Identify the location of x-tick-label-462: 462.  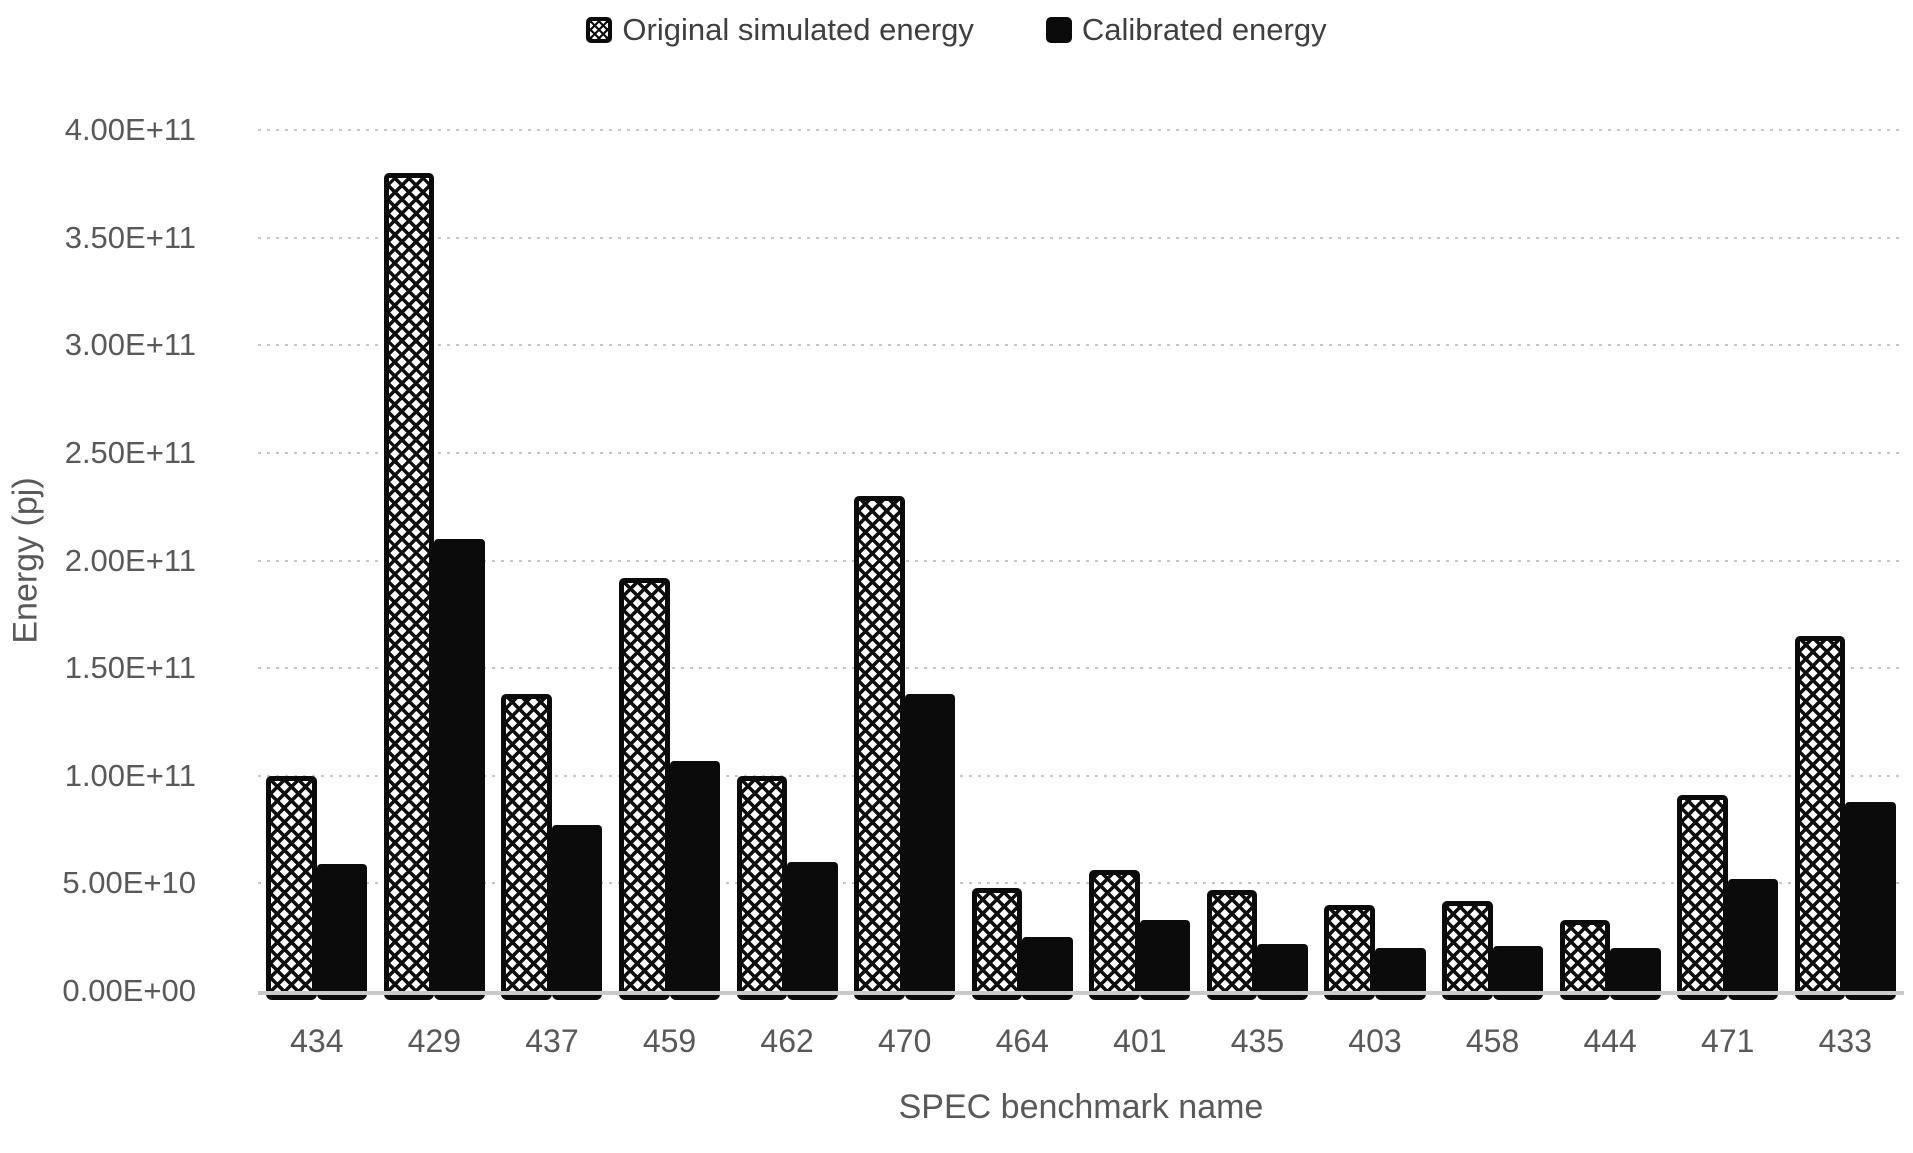
(787, 1041).